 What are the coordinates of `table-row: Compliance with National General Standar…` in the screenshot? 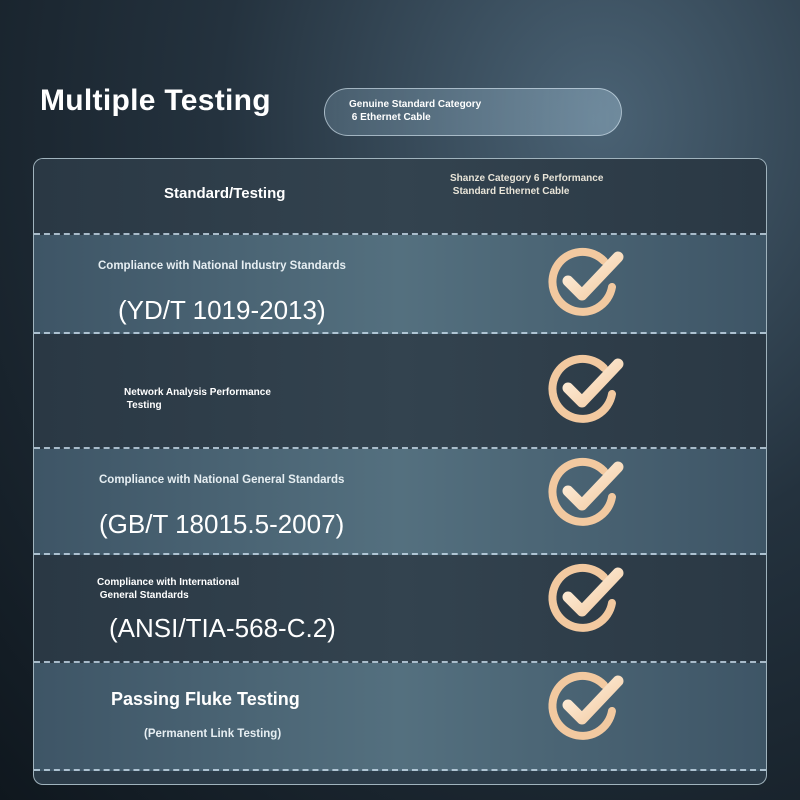 It's located at (400, 502).